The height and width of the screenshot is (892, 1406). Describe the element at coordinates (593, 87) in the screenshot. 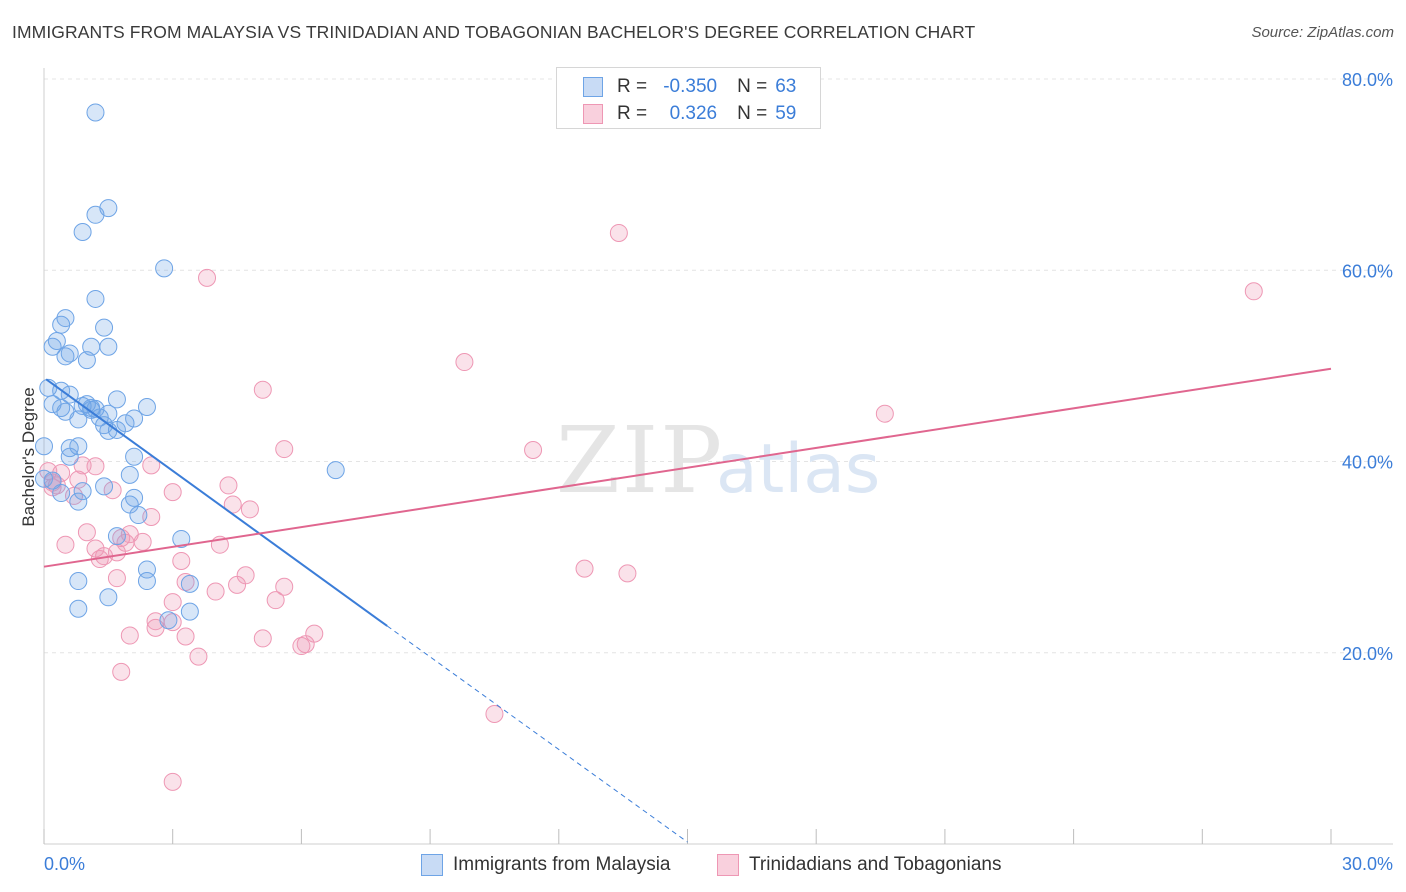

I see `swatch-malaysia` at that location.